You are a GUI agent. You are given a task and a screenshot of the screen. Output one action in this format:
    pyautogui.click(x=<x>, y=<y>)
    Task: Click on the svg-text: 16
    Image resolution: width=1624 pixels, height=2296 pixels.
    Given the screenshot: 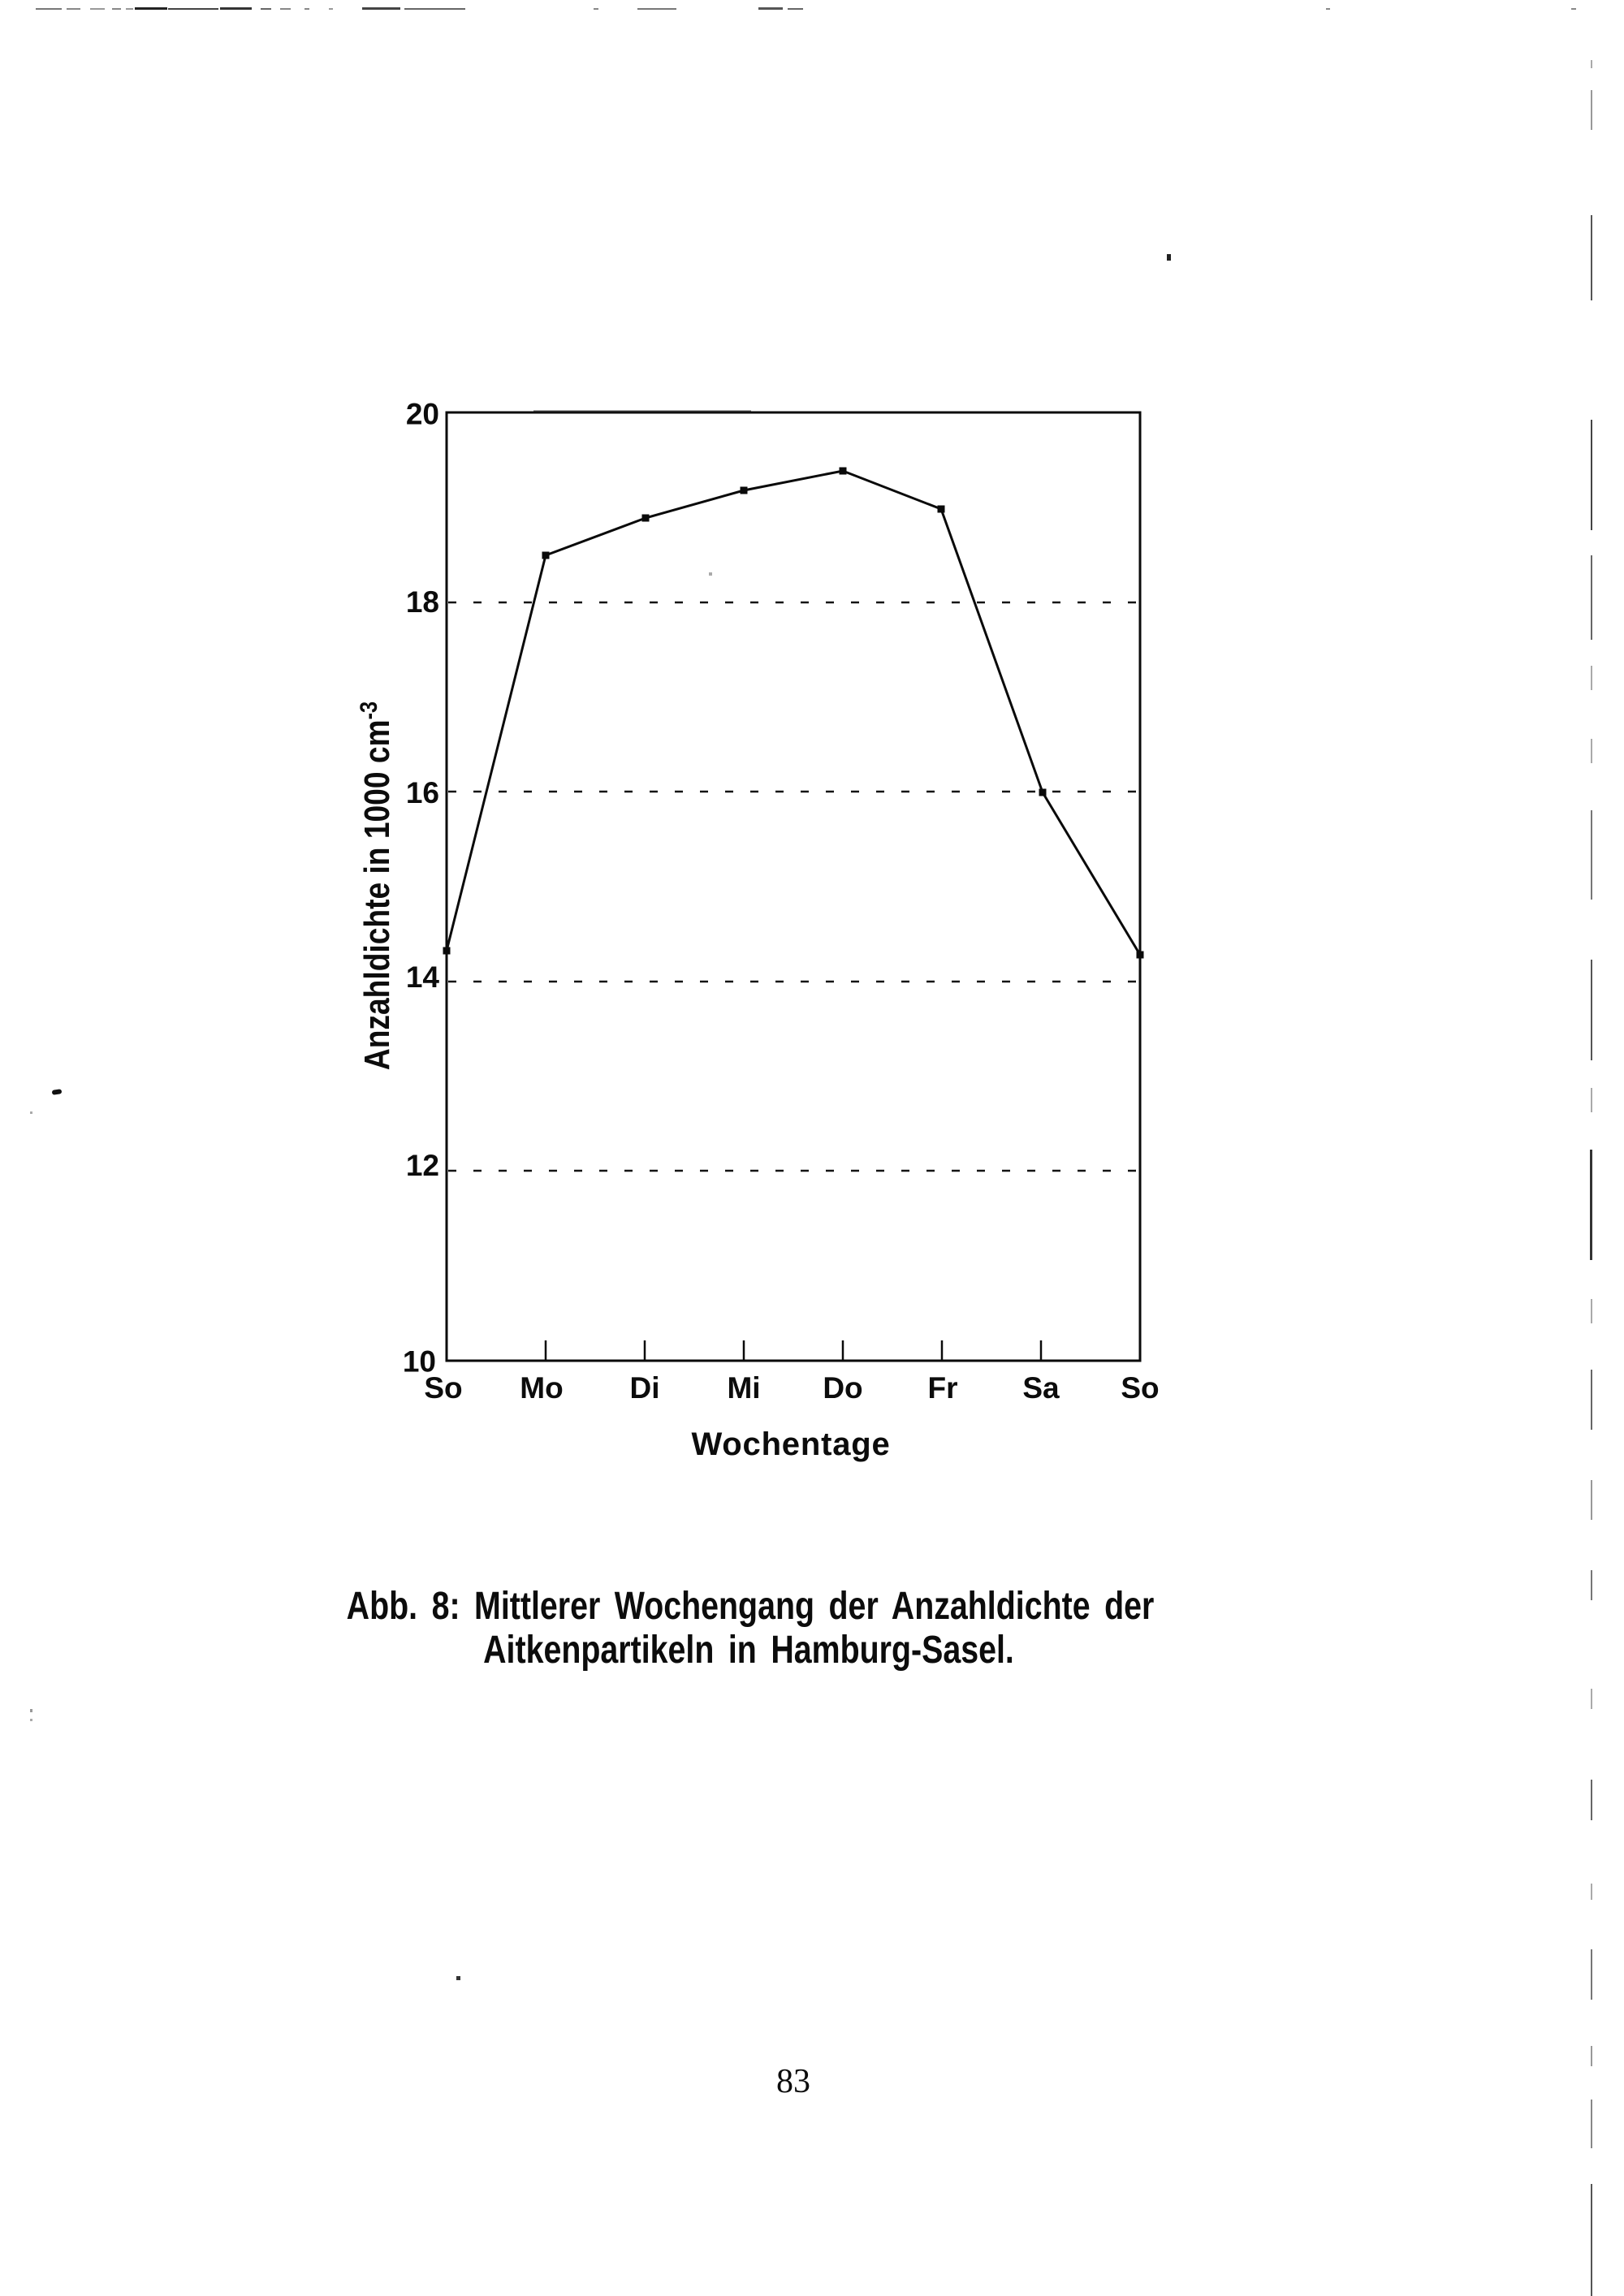 What is the action you would take?
    pyautogui.click(x=423, y=792)
    